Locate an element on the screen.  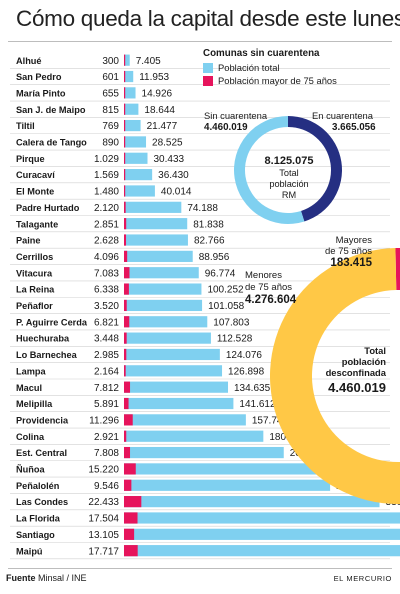
category-label: Huechuraba is located at coordinates (43, 339).